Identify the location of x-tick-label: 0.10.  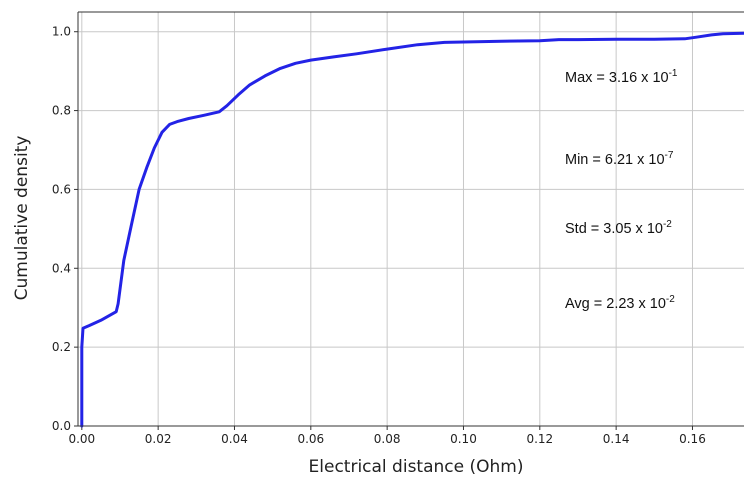
(463, 439).